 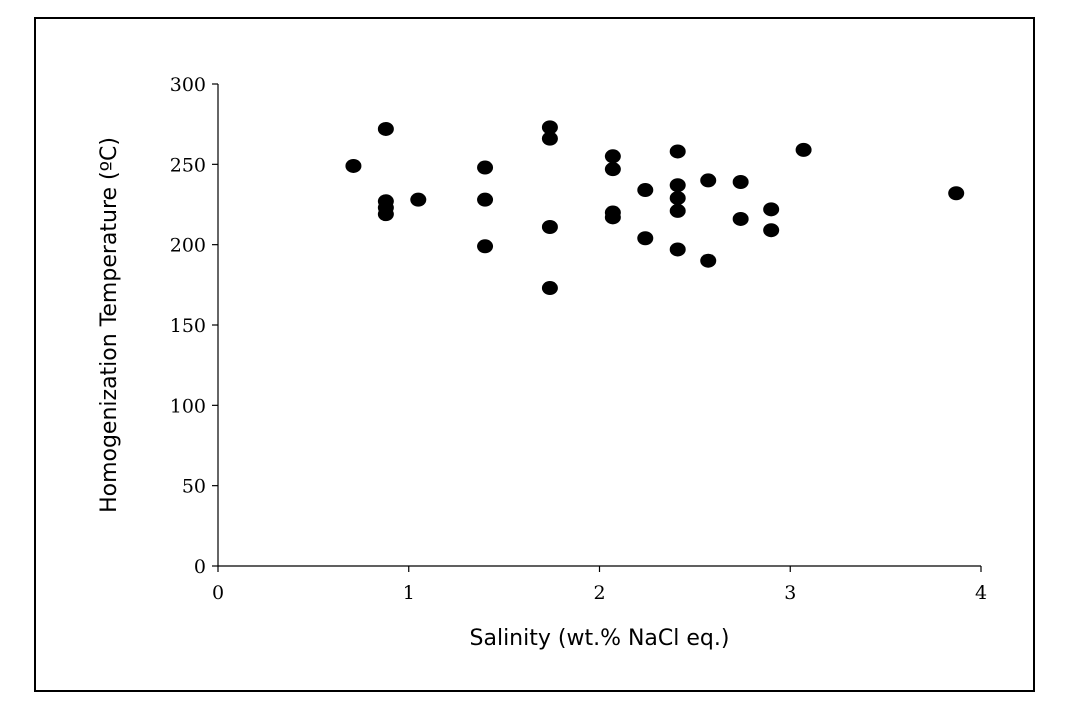 I want to click on y-tick-label: 150, so click(x=188, y=326).